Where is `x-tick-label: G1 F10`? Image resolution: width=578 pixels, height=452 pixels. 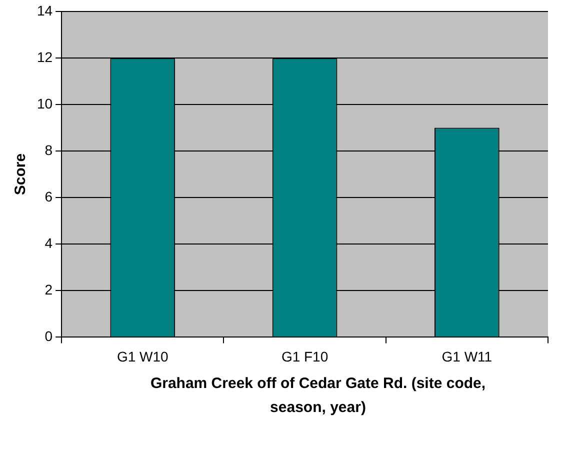
x-tick-label: G1 F10 is located at coordinates (304, 356).